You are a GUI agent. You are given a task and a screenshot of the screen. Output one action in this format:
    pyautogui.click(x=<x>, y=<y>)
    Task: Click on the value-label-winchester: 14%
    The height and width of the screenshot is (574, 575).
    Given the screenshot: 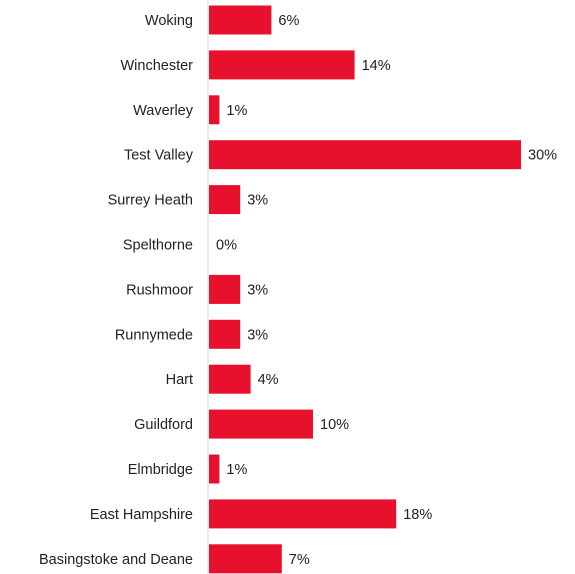 What is the action you would take?
    pyautogui.click(x=376, y=66)
    